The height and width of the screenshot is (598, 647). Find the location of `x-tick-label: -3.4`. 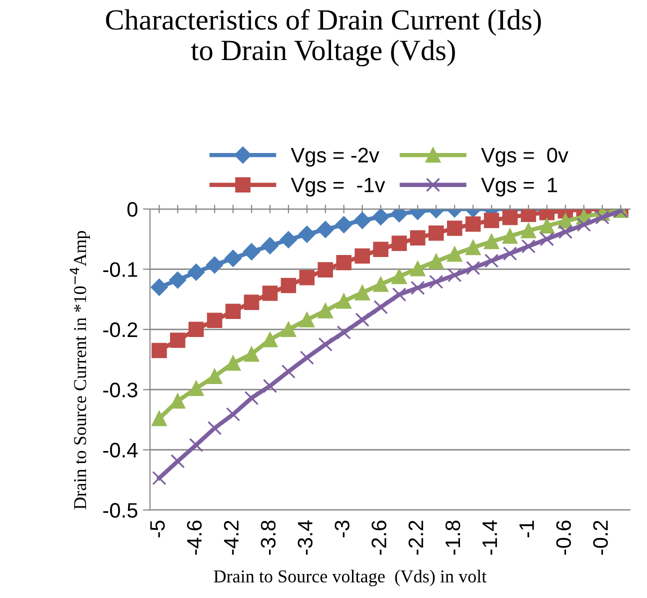

x-tick-label: -3.4 is located at coordinates (305, 537).